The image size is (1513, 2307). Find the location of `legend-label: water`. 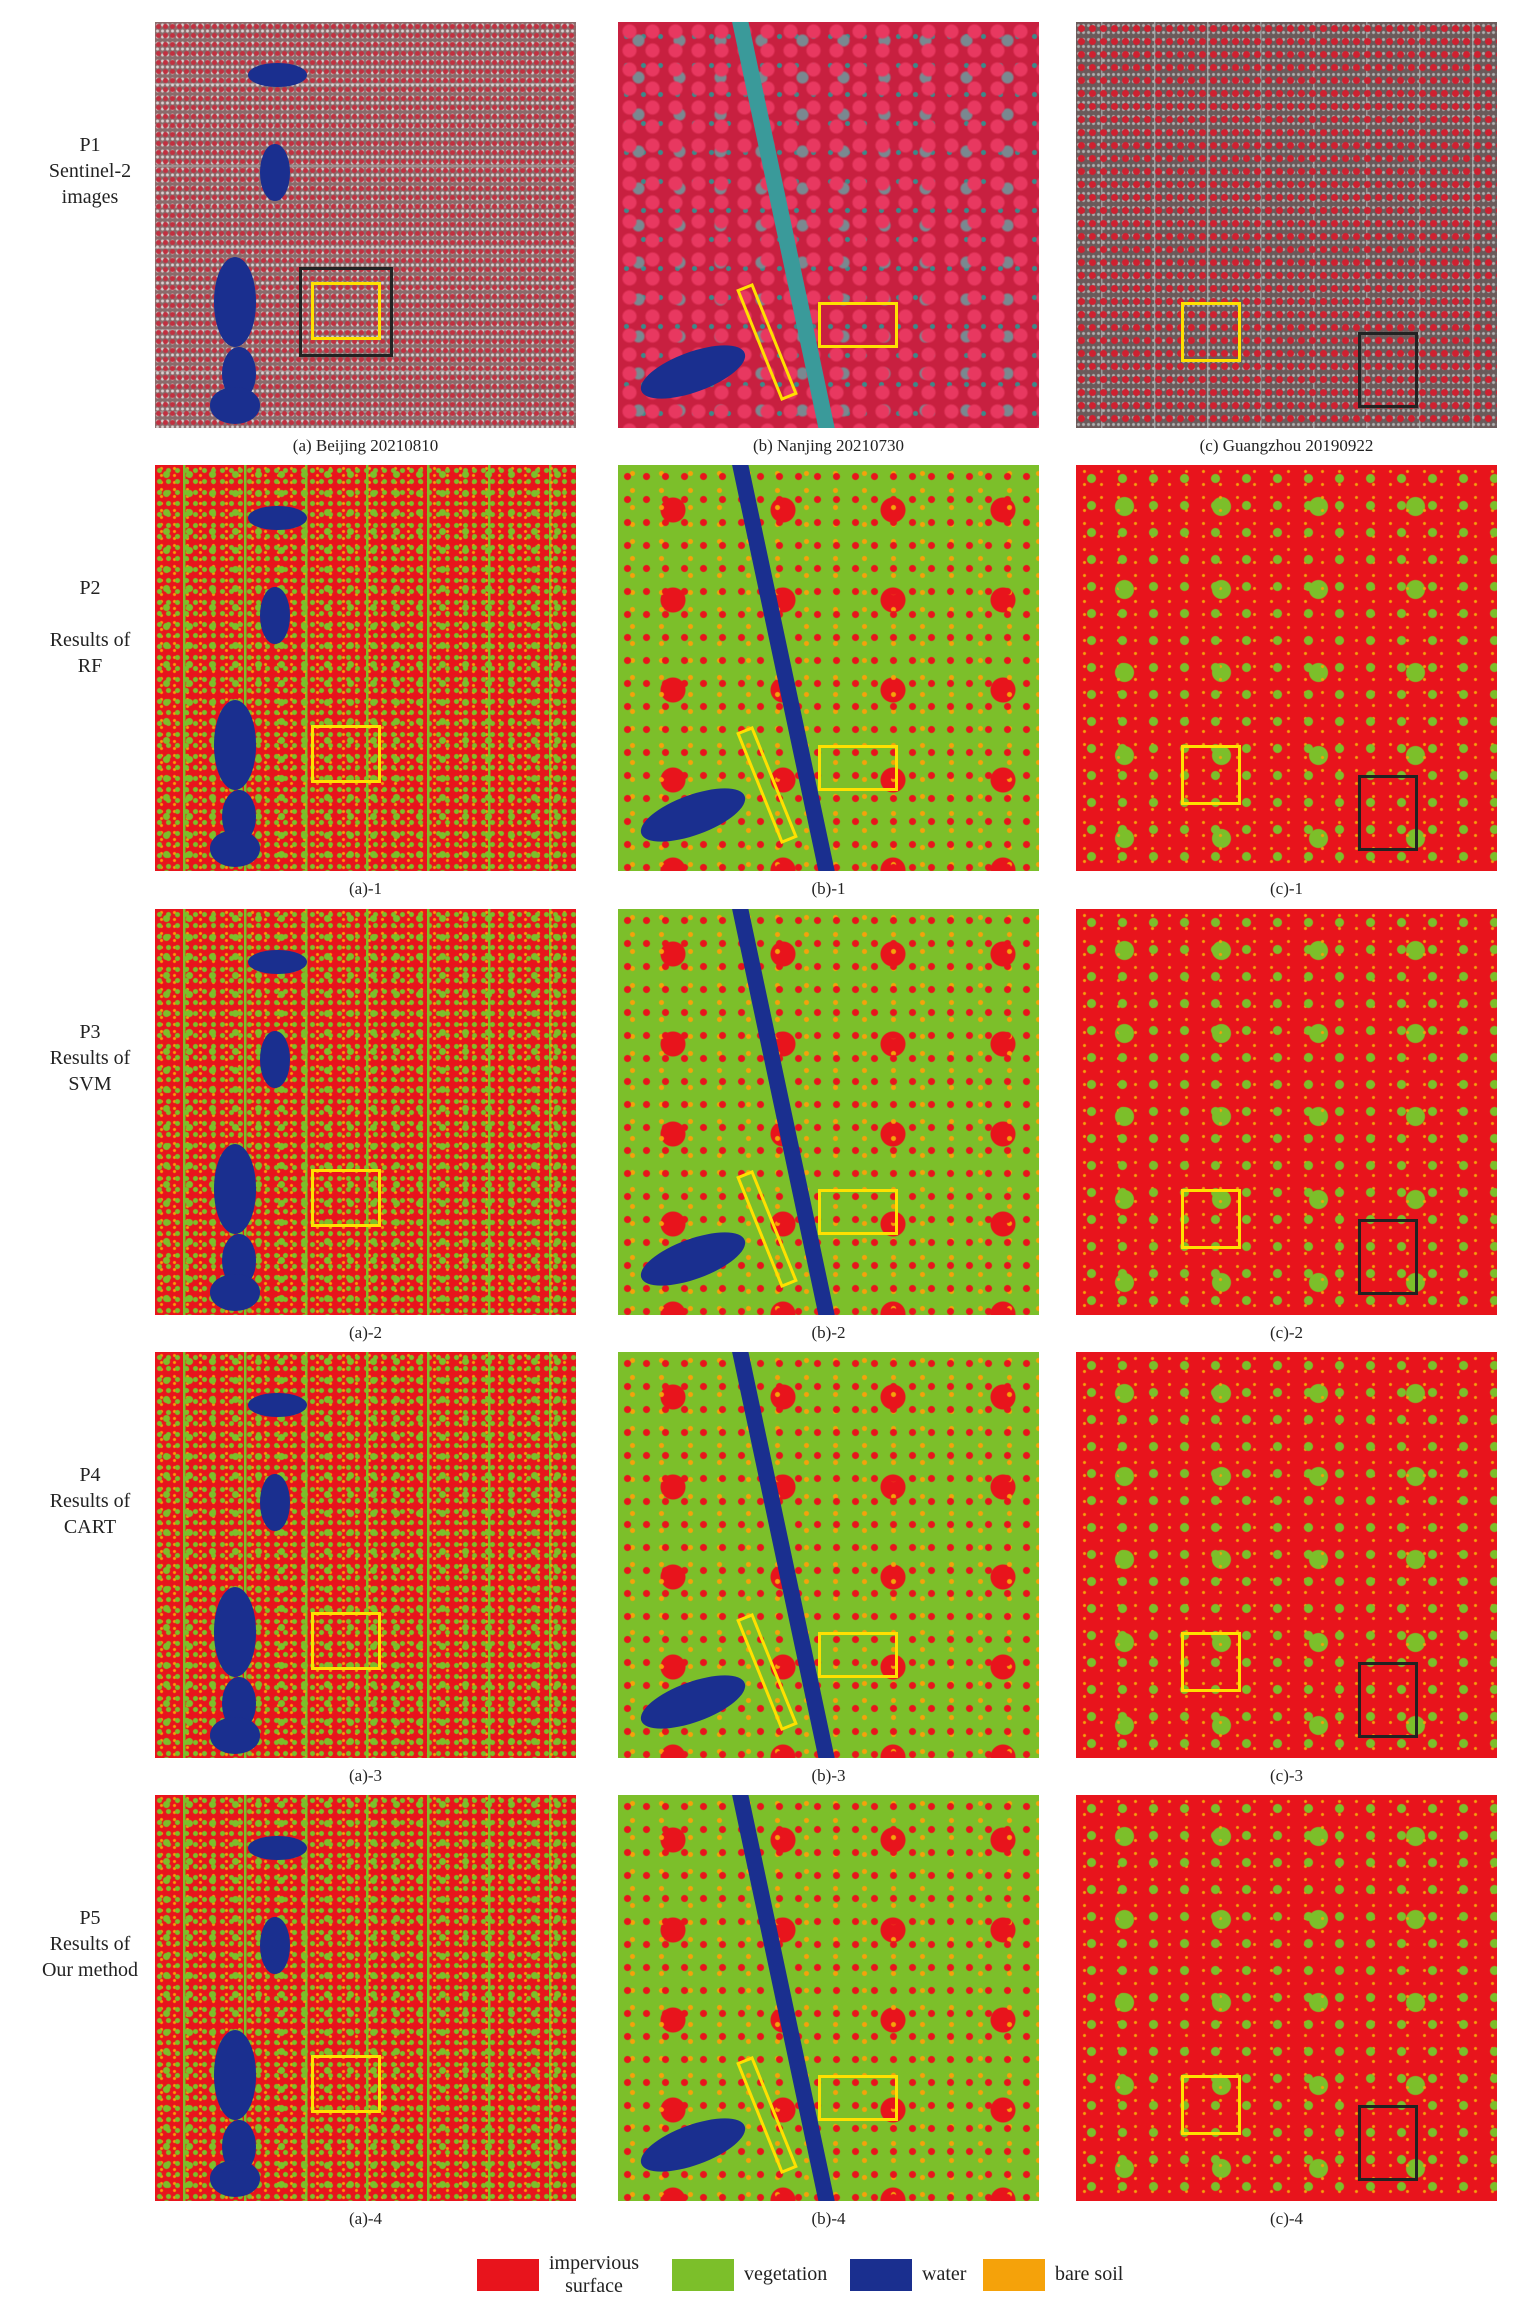

legend-label: water is located at coordinates (944, 2274).